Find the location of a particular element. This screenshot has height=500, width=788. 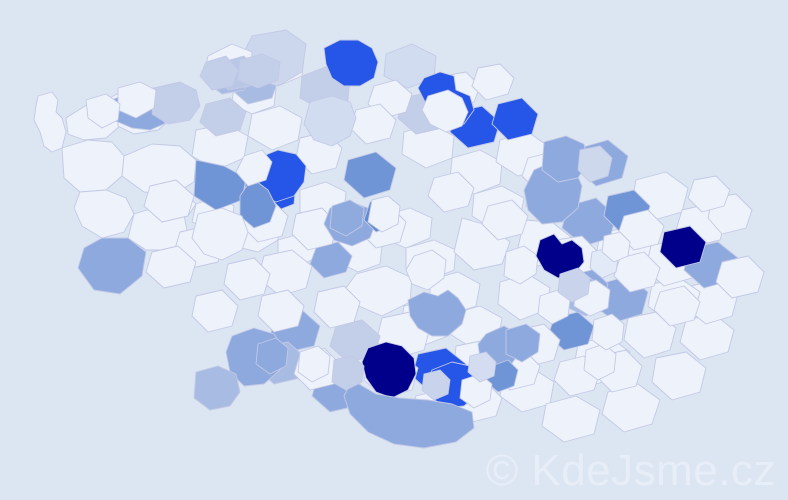

district-louny-fill is located at coordinates (254, 168).